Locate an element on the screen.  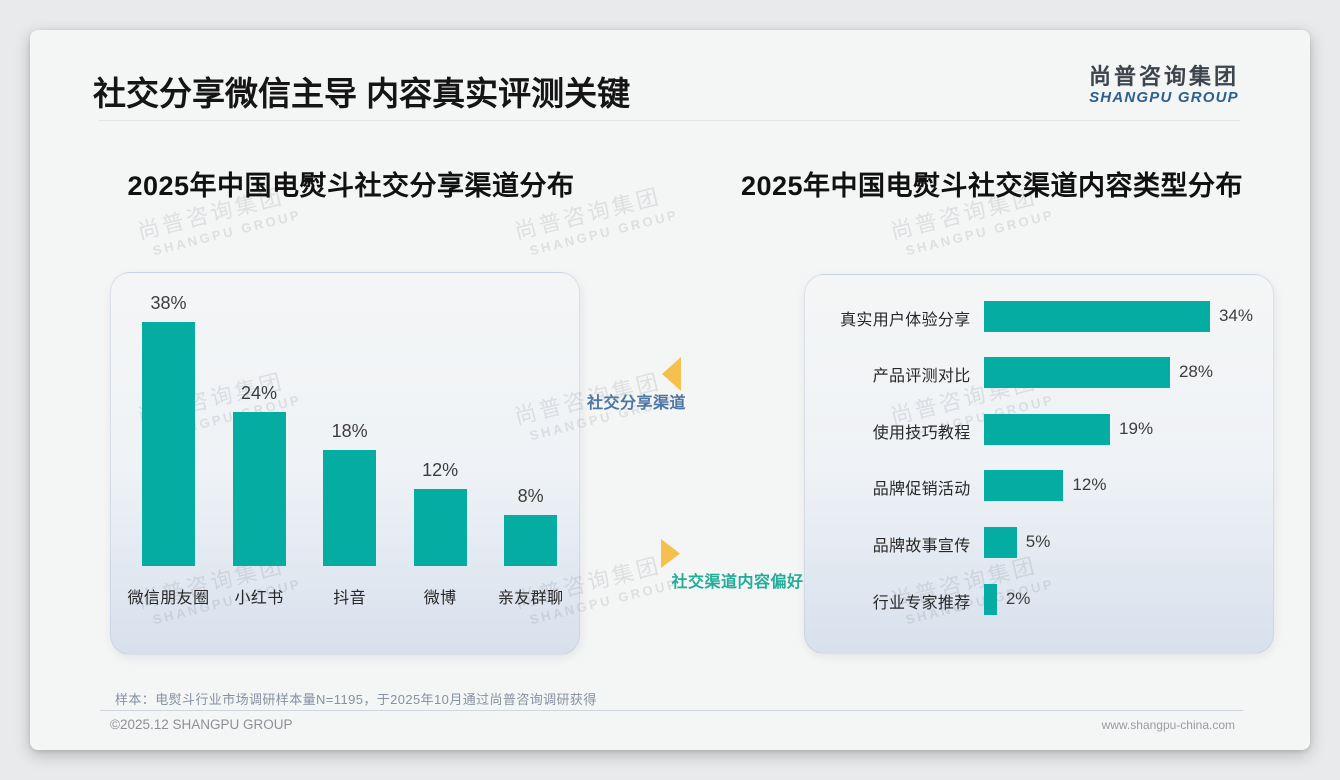
bar-value-label: 18% is located at coordinates (349, 431).